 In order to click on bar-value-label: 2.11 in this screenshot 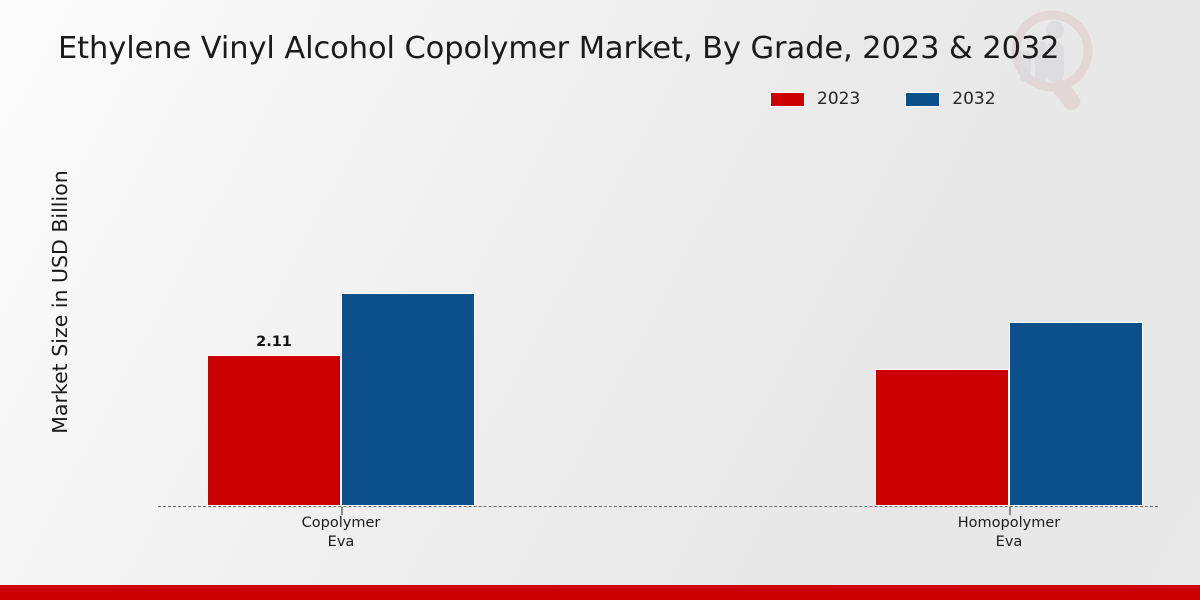, I will do `click(274, 342)`.